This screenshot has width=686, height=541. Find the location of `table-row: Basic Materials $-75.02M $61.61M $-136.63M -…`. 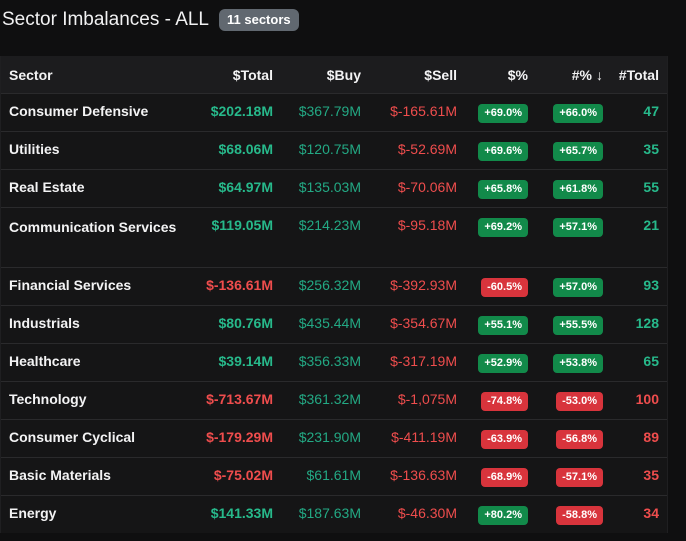

table-row: Basic Materials $-75.02M $61.61M $-136.63M -… is located at coordinates (334, 476).